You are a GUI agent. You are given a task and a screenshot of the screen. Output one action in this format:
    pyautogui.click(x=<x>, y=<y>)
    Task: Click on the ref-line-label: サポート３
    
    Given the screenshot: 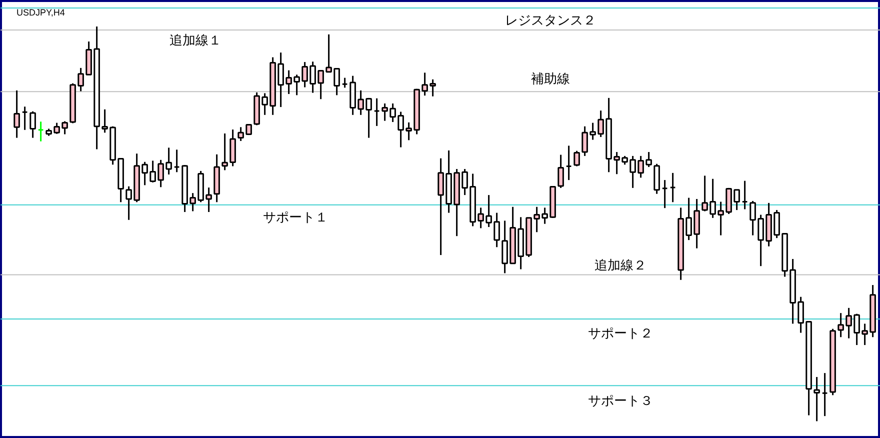 What is the action you would take?
    pyautogui.click(x=620, y=400)
    